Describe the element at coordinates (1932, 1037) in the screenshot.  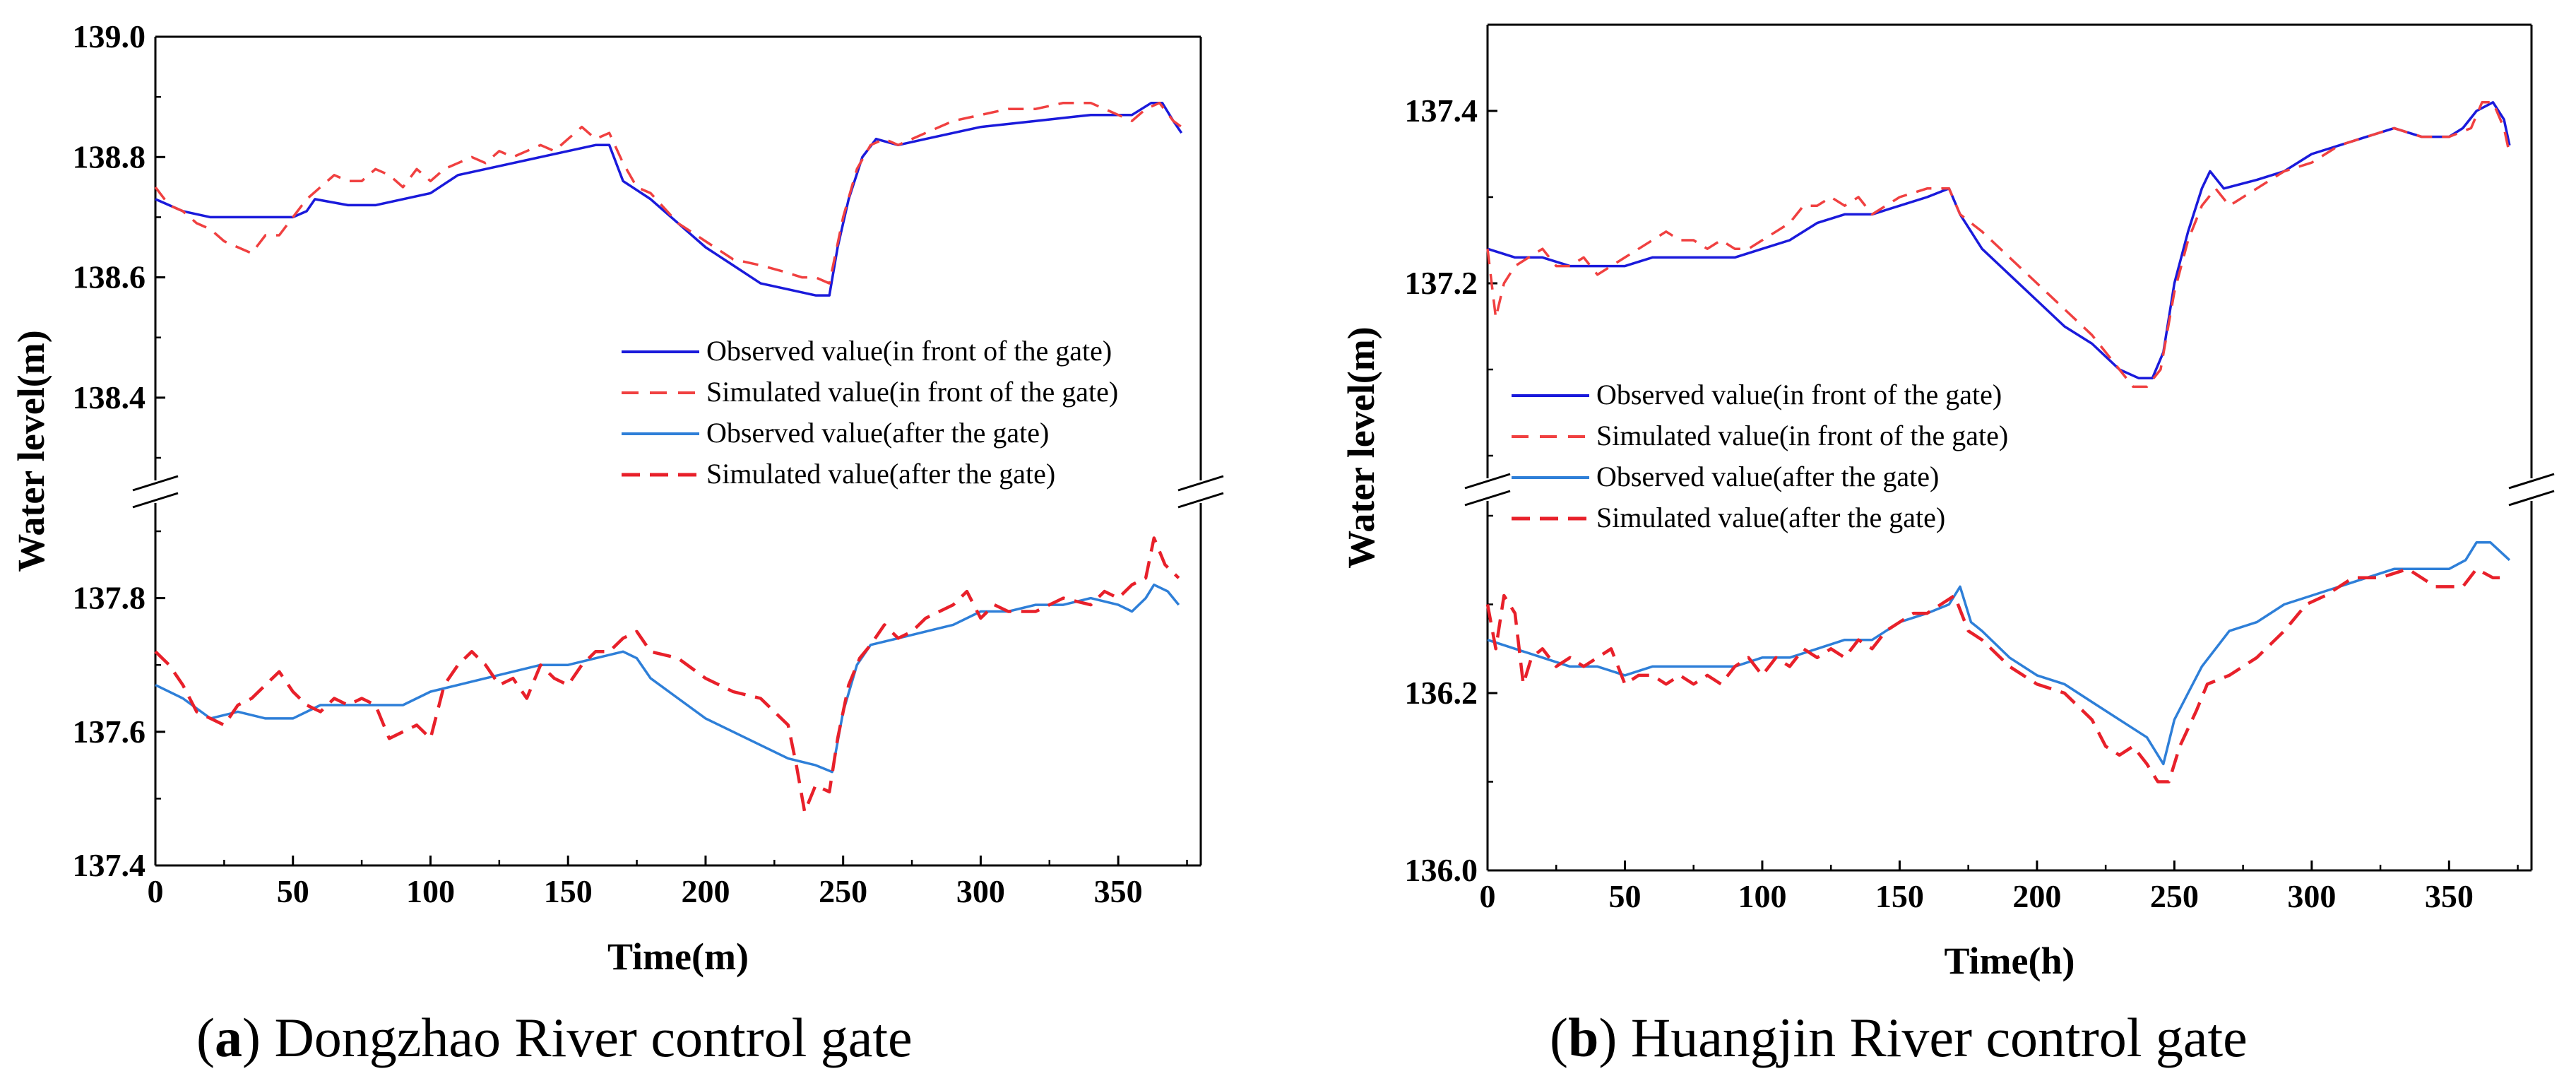
I see `caption-title: Huangjin River control gate` at that location.